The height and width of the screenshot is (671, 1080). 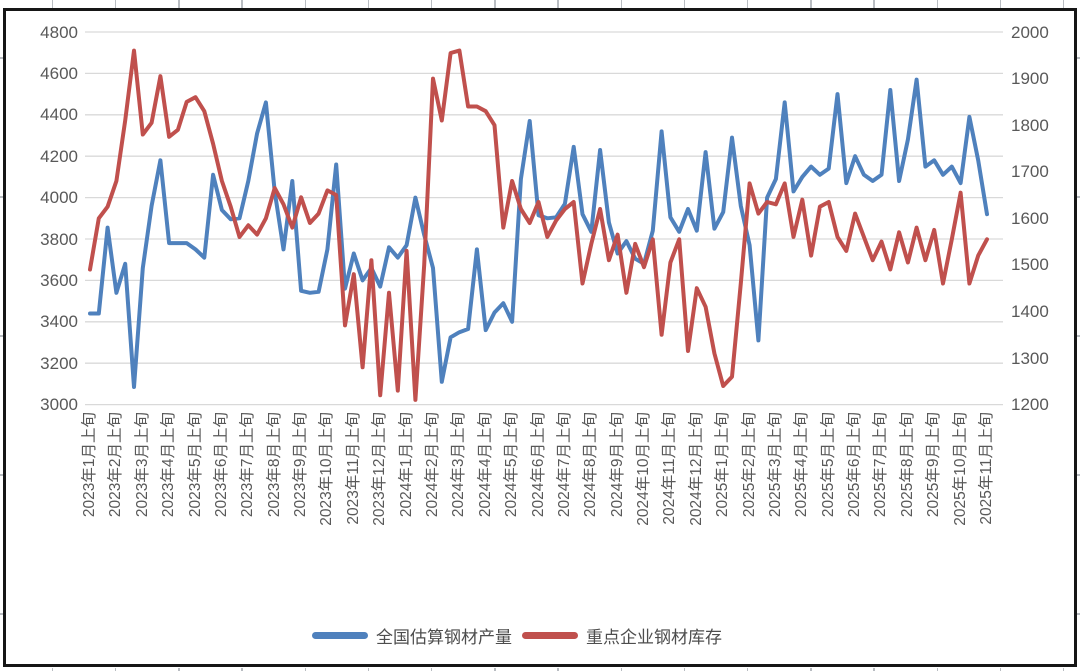 What do you see at coordinates (169, 465) in the screenshot?
I see `x-tick-label: 2023年4月上旬` at bounding box center [169, 465].